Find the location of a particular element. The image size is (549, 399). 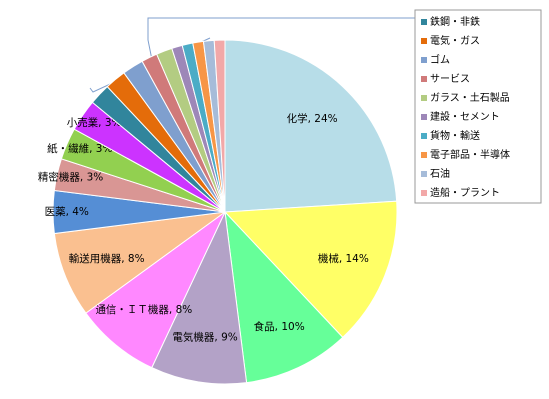

legend-box is located at coordinates (478, 106).